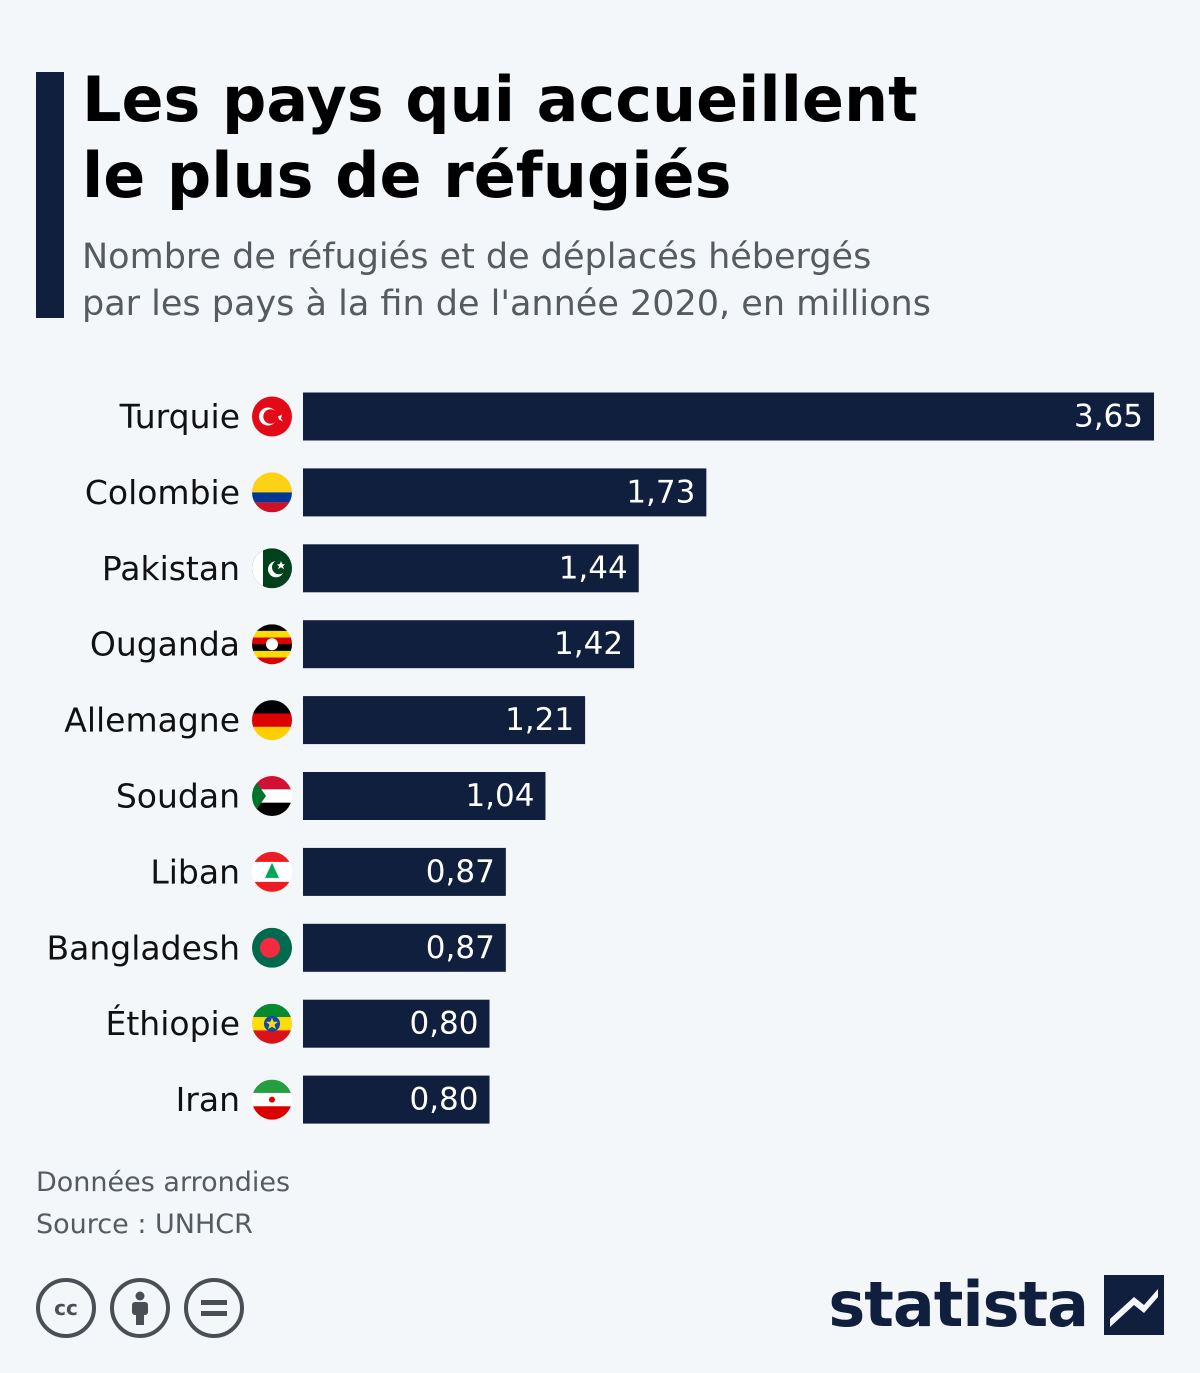  I want to click on category-label: Turquie, so click(179, 416).